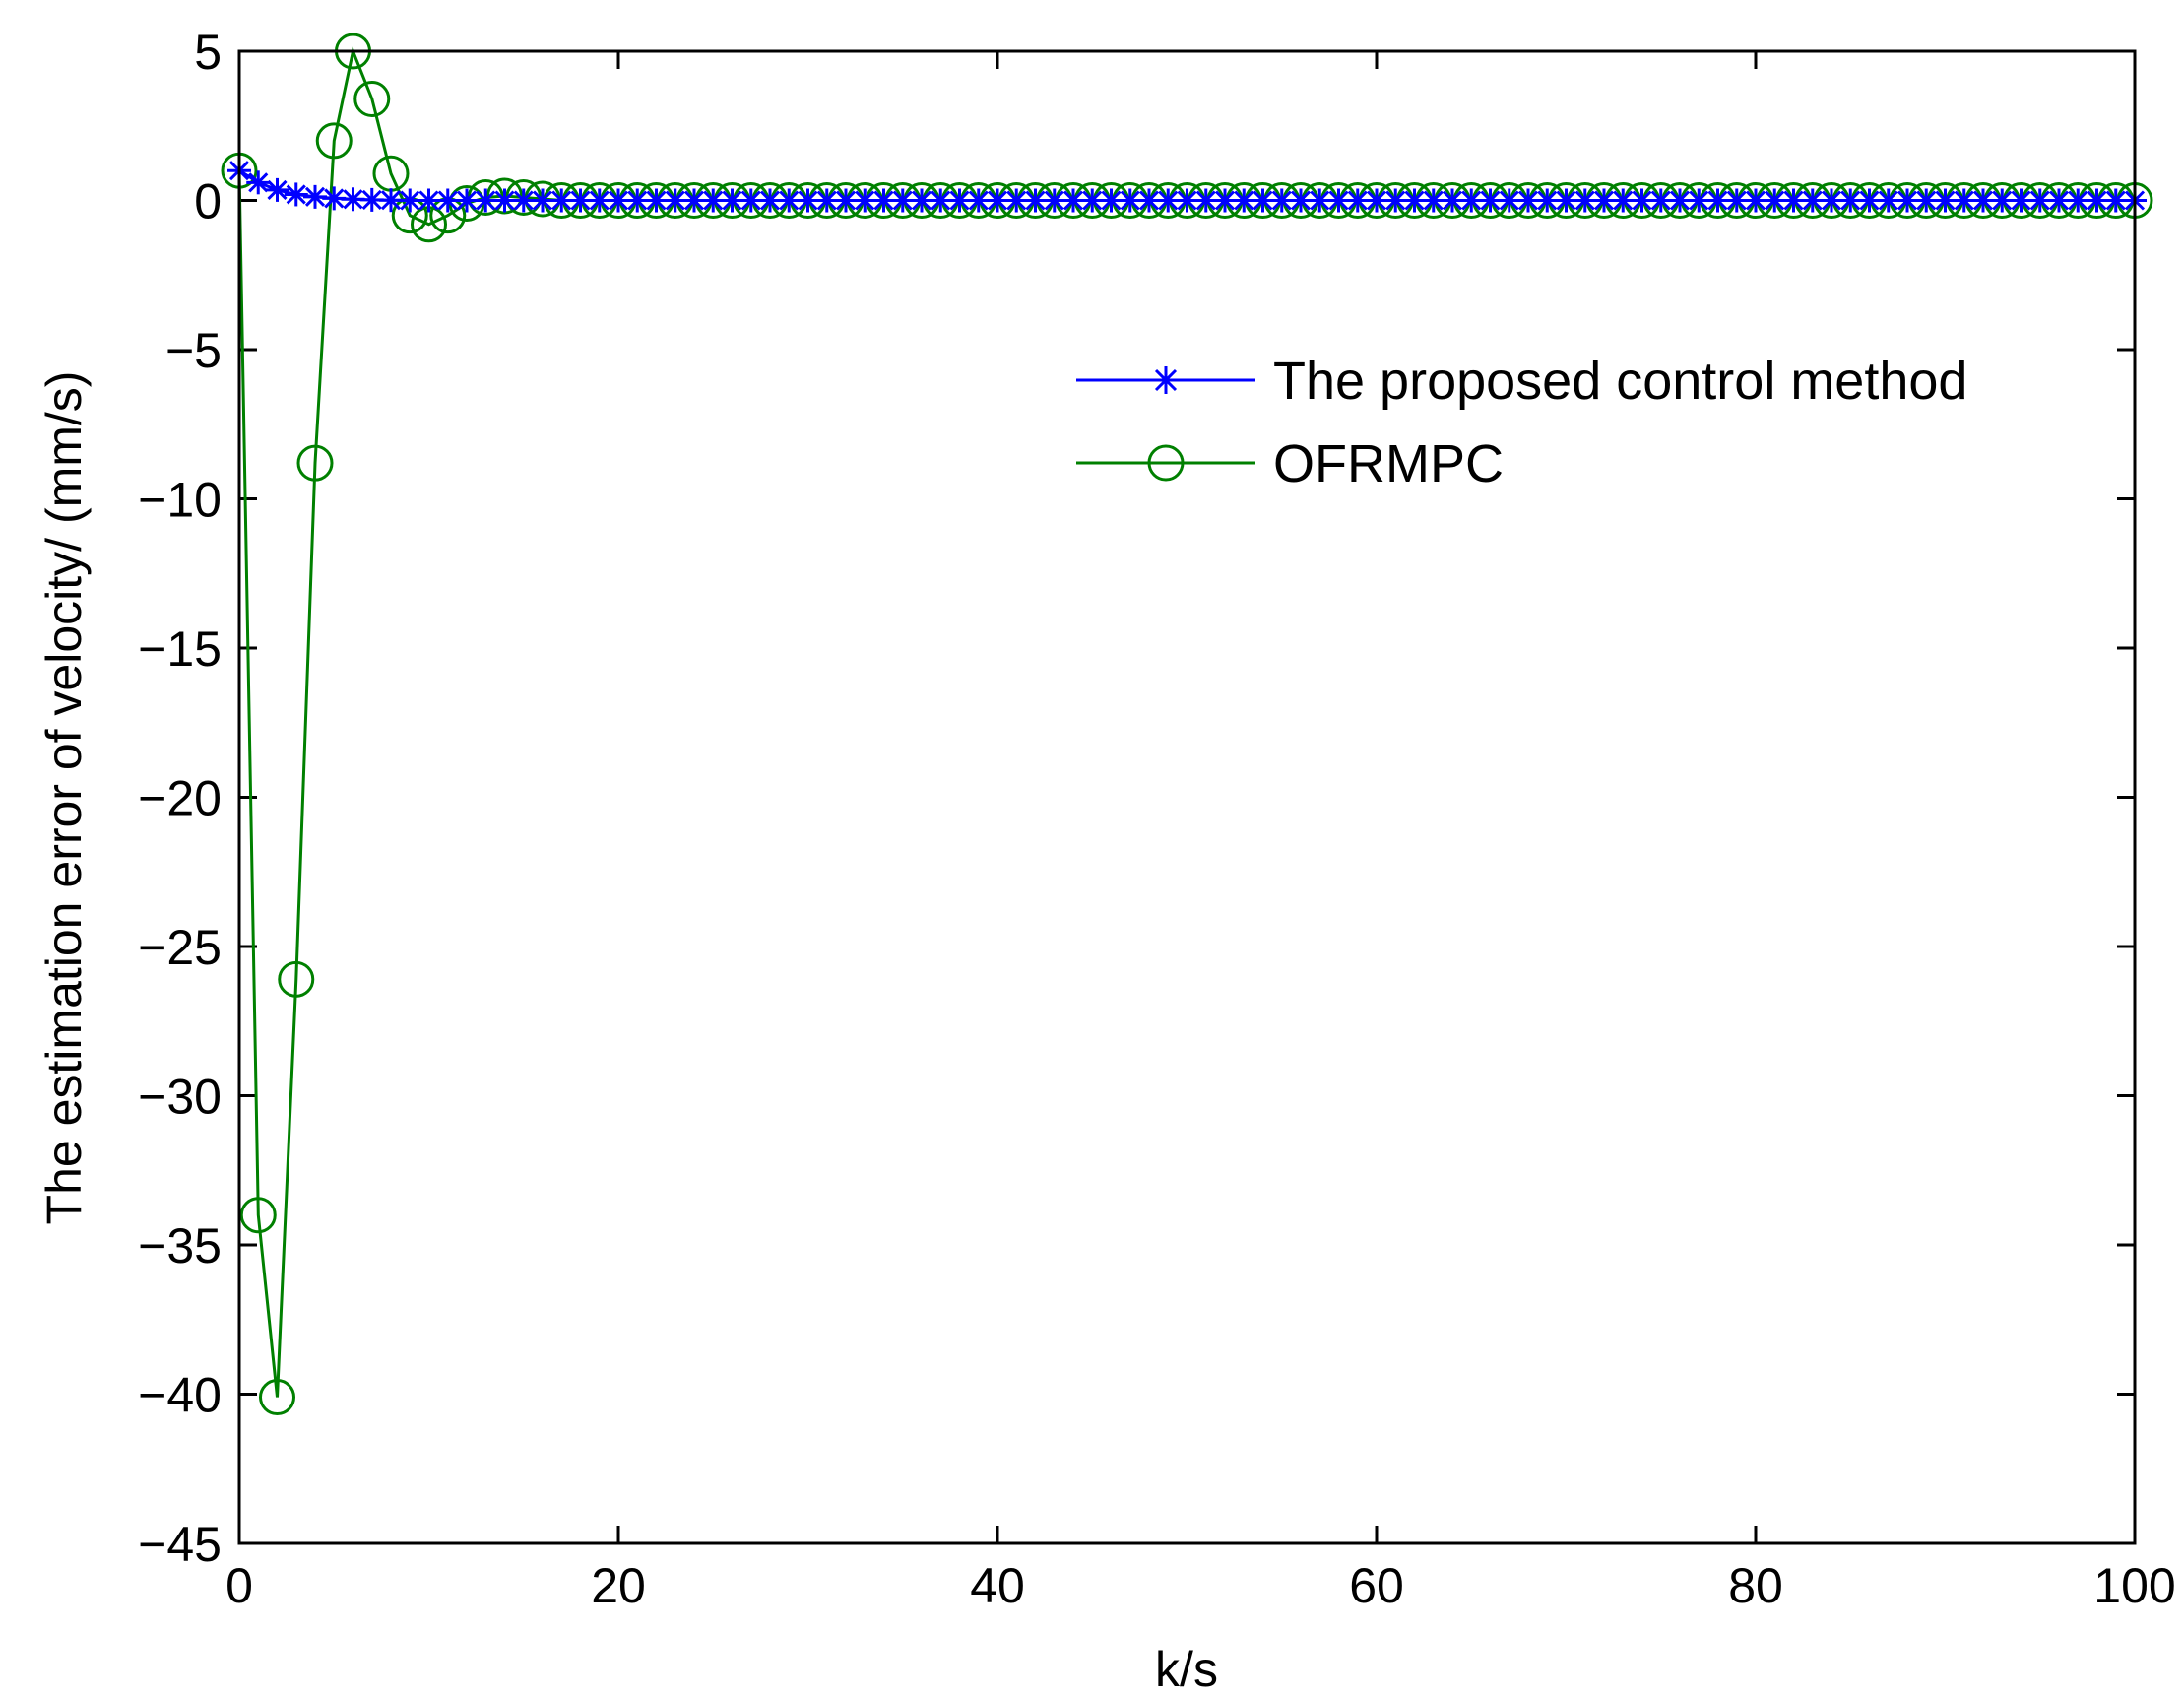  What do you see at coordinates (208, 202) in the screenshot?
I see `y-tick-label: 0` at bounding box center [208, 202].